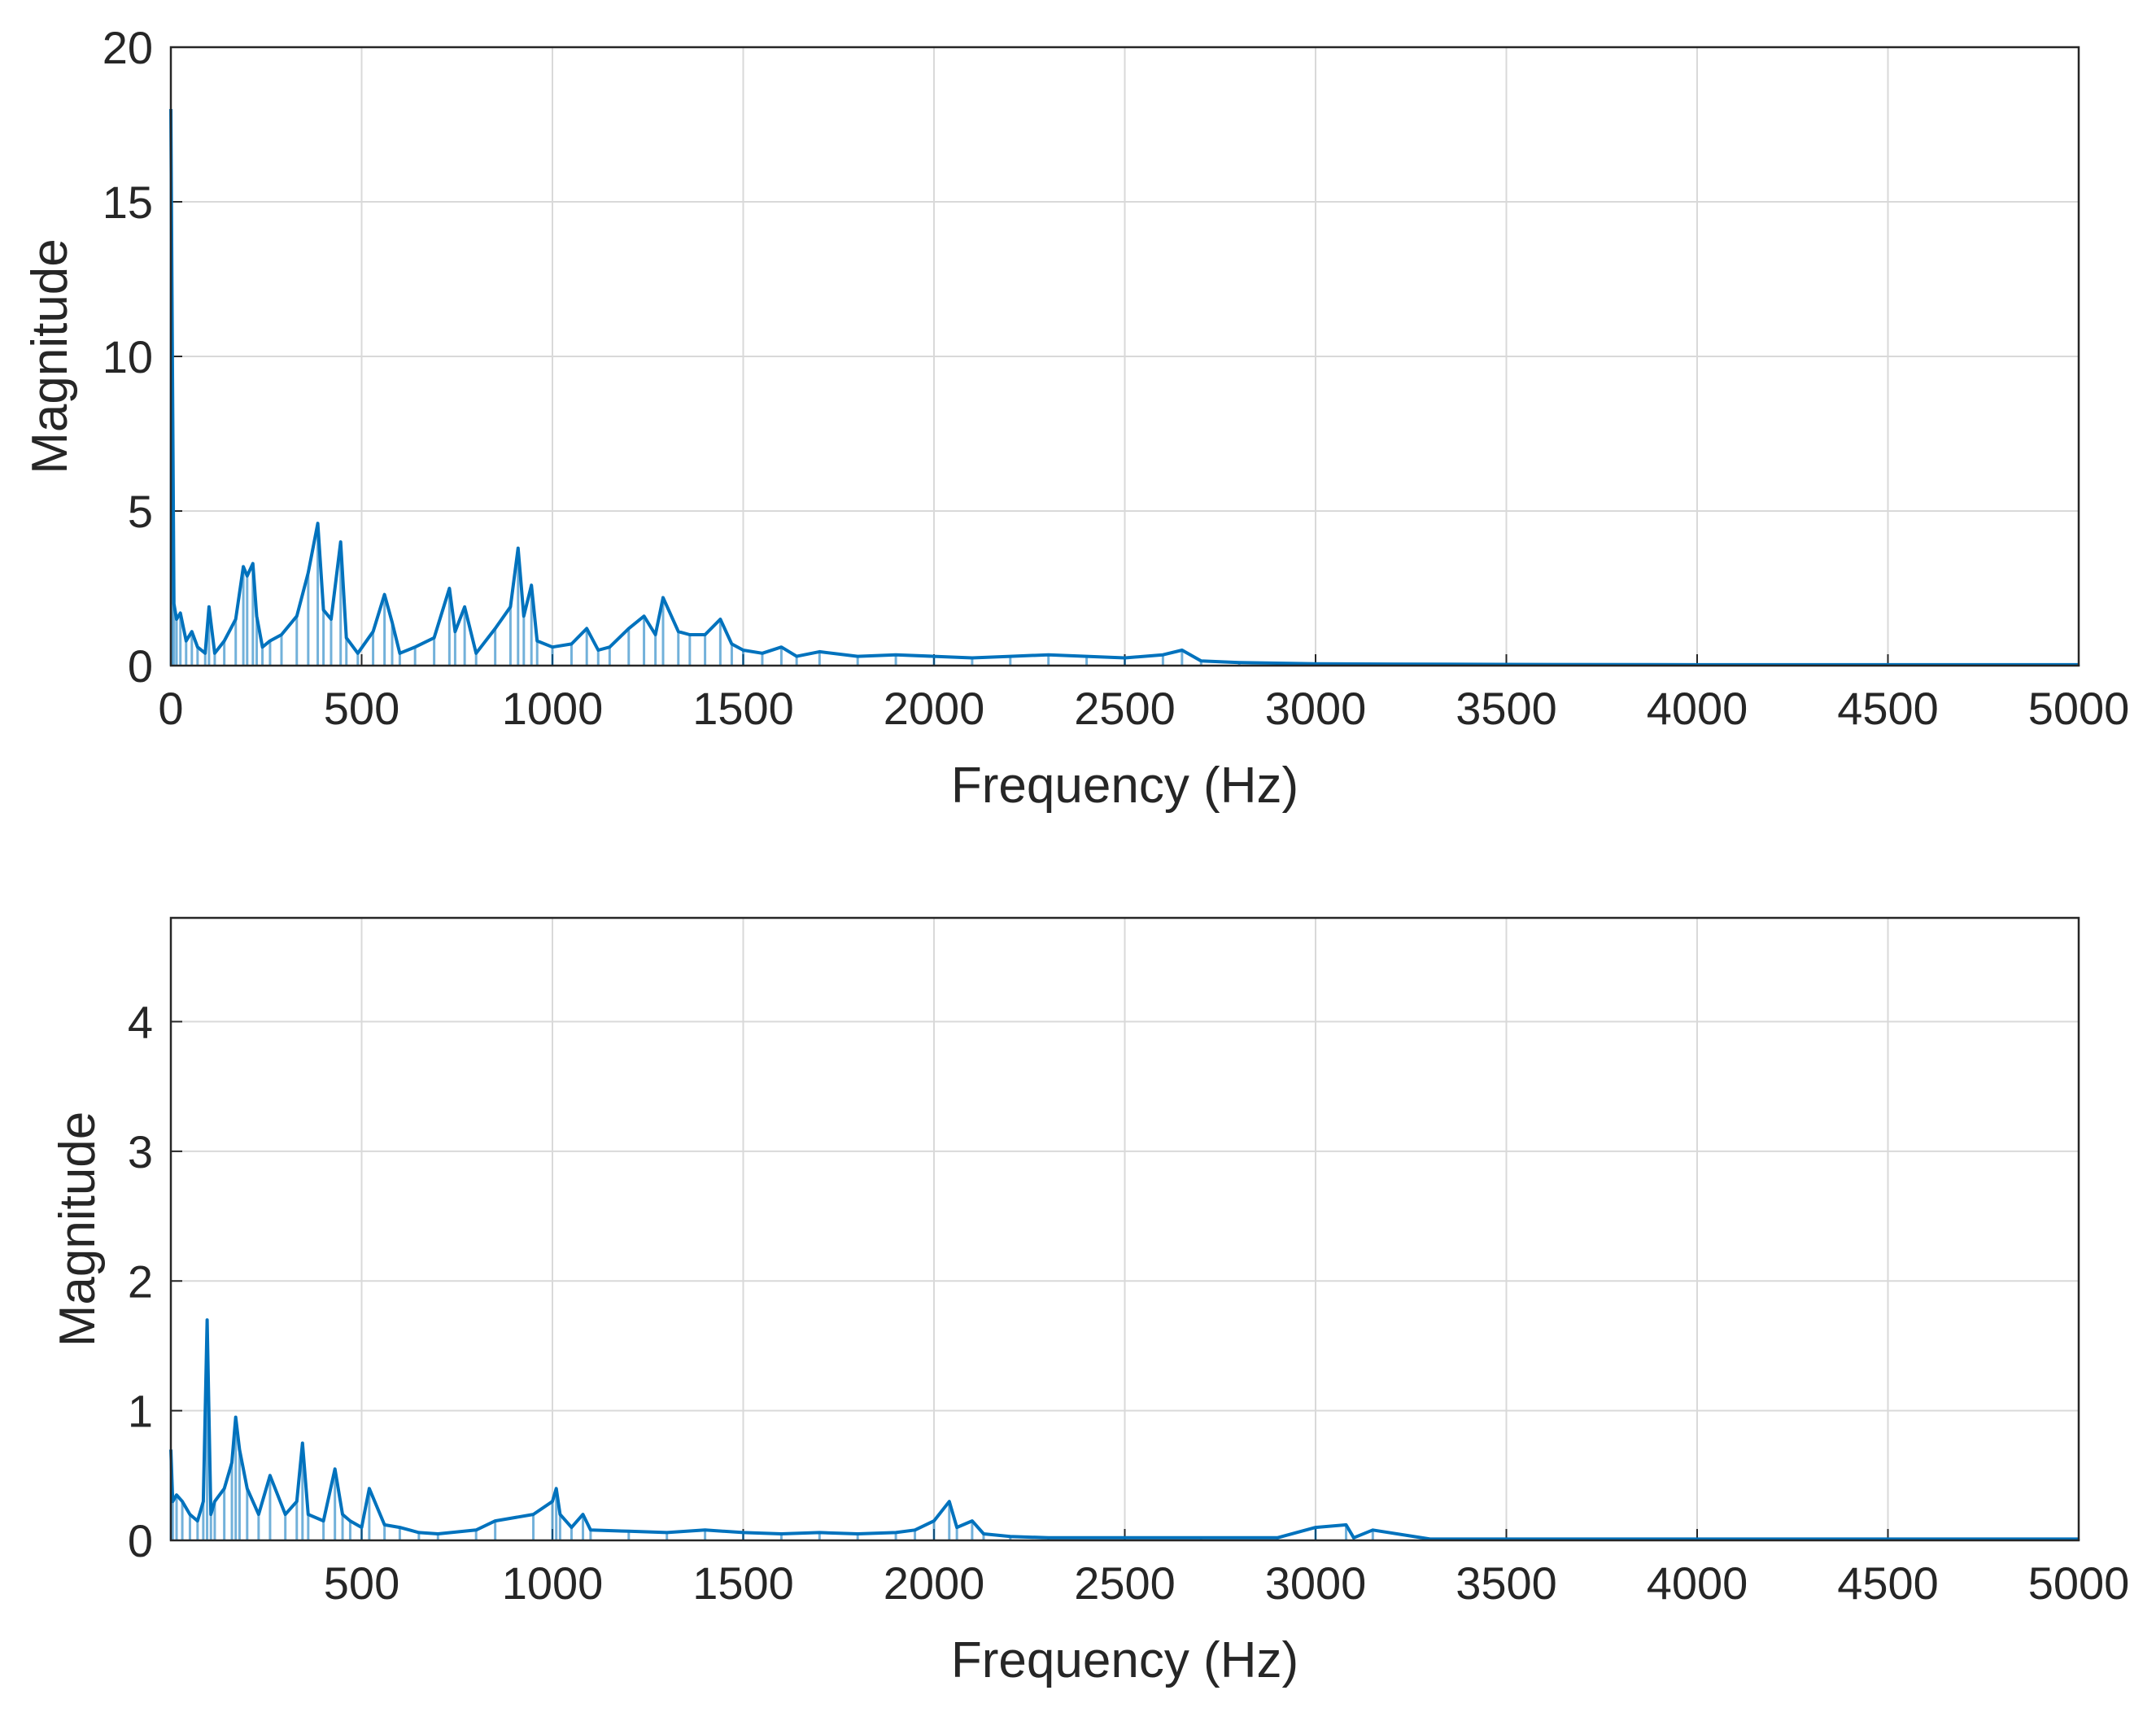  What do you see at coordinates (128, 202) in the screenshot?
I see `y-tick-label: 15` at bounding box center [128, 202].